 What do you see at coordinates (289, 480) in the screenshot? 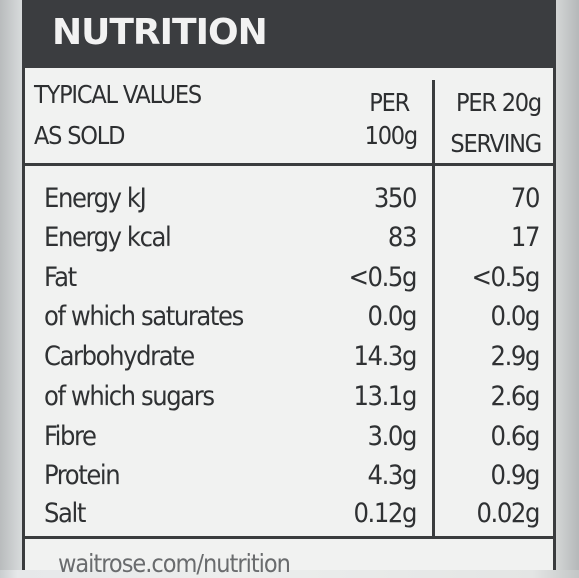
I see `table-row: Protein 4.3g 0.9g` at bounding box center [289, 480].